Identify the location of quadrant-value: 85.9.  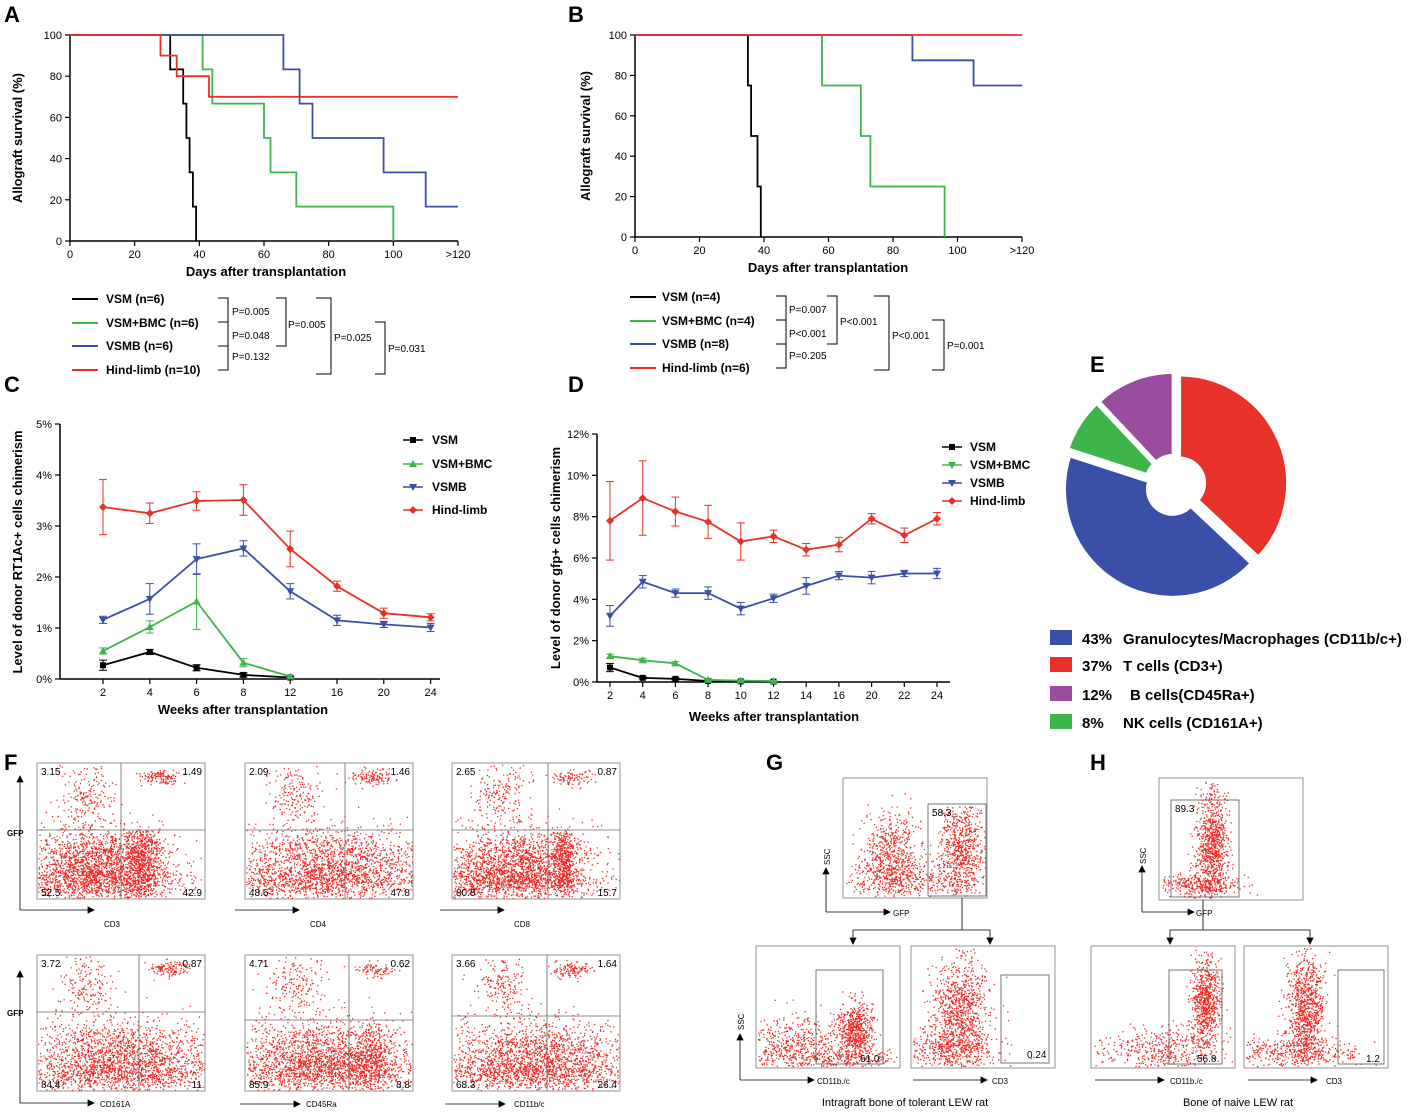
(259, 1085).